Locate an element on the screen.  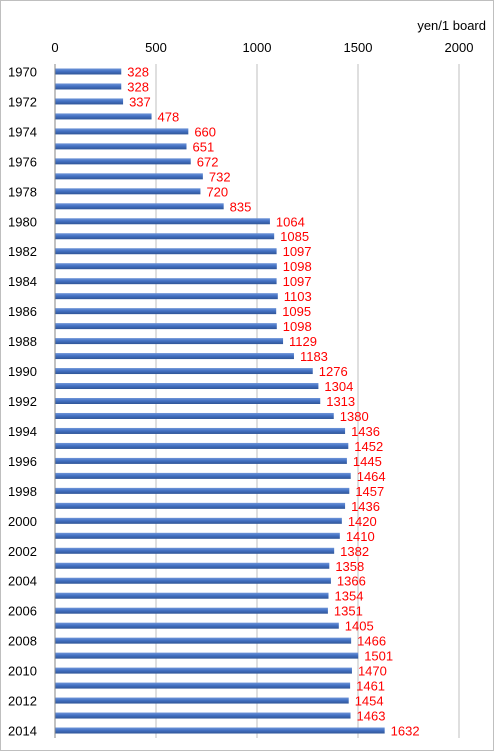
y-tick-label-1982: 1982 is located at coordinates (22, 251).